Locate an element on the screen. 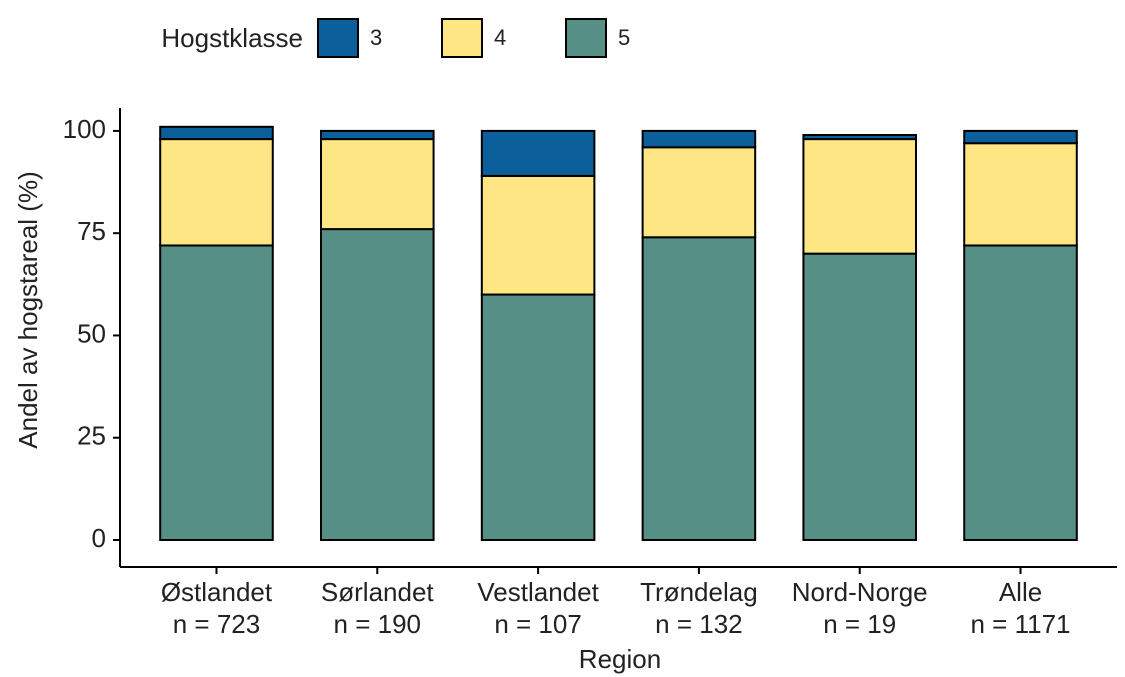 Image resolution: width=1125 pixels, height=677 pixels. x-tick-label: n = 19 is located at coordinates (859, 624).